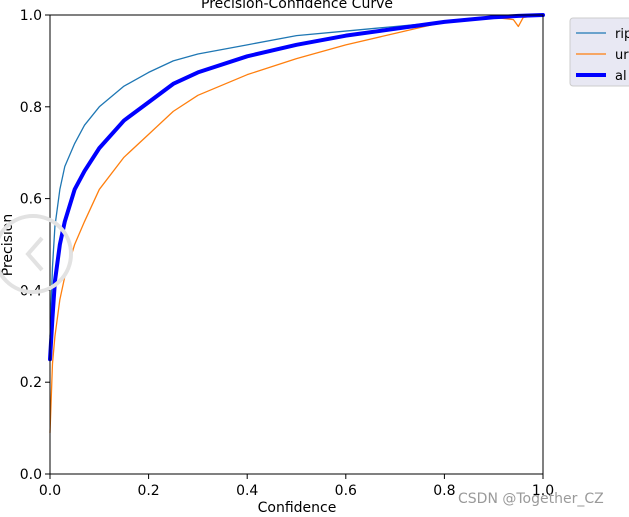 Image resolution: width=629 pixels, height=517 pixels. What do you see at coordinates (346, 491) in the screenshot?
I see `x-tick-label: 0.6` at bounding box center [346, 491].